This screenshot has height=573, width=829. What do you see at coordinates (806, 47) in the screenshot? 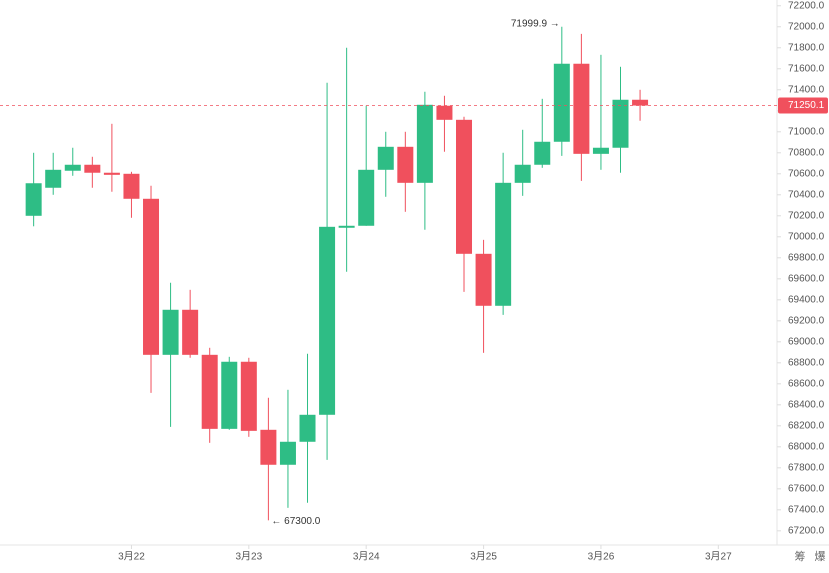
I see `y-tick-label: 71800.0` at bounding box center [806, 47].